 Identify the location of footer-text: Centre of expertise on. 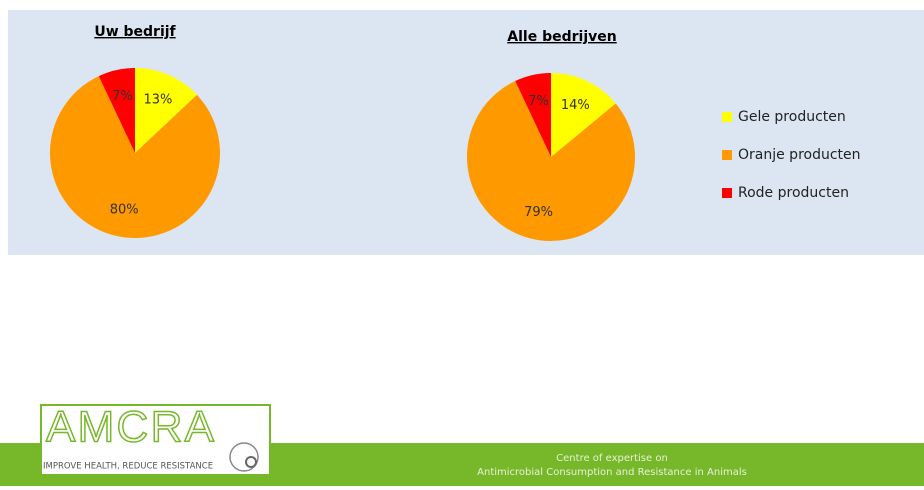
(612, 458).